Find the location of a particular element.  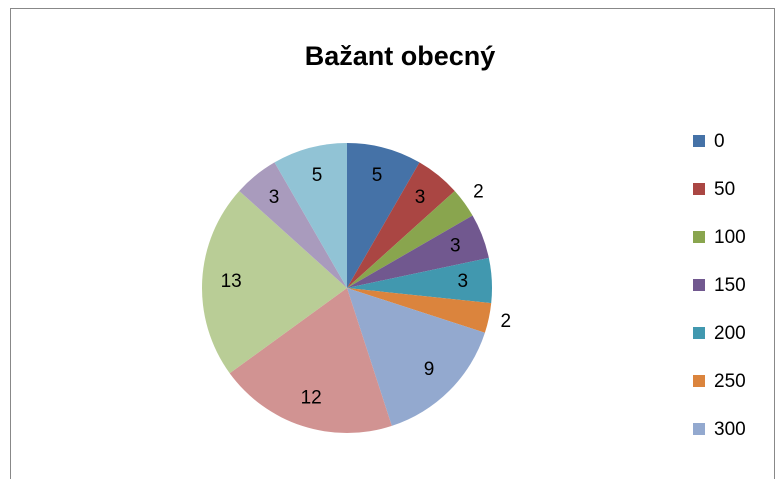

data-label: 13 is located at coordinates (231, 281).